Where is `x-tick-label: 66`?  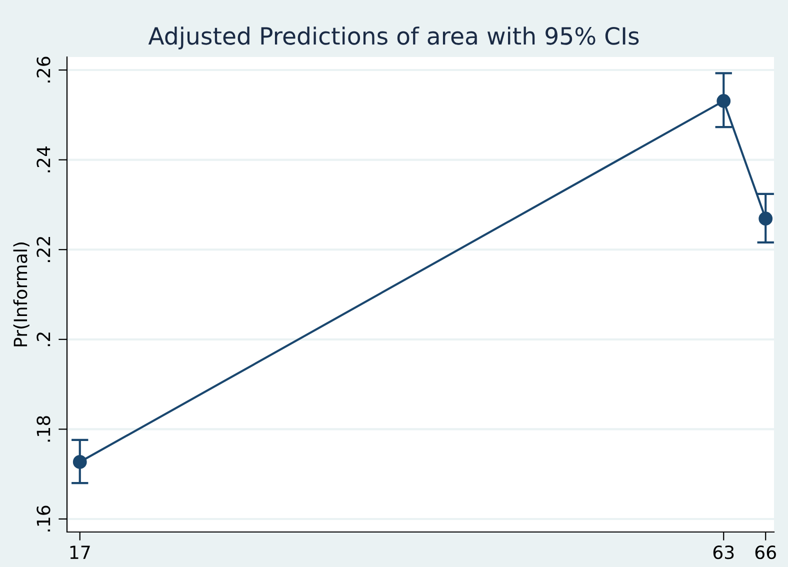
x-tick-label: 66 is located at coordinates (765, 553).